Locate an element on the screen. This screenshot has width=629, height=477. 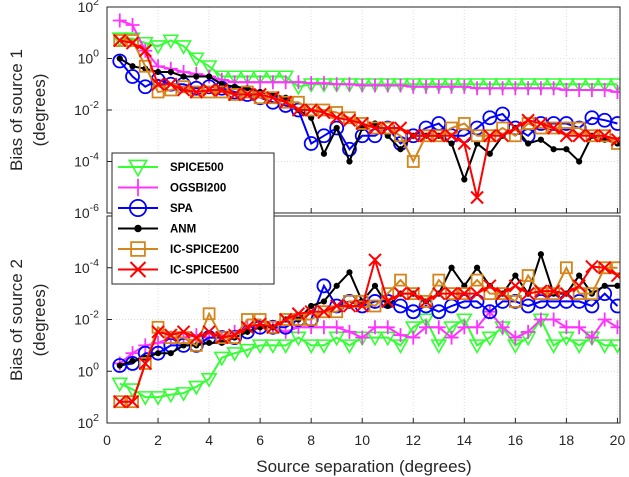
x-tick-label: 14 is located at coordinates (465, 440).